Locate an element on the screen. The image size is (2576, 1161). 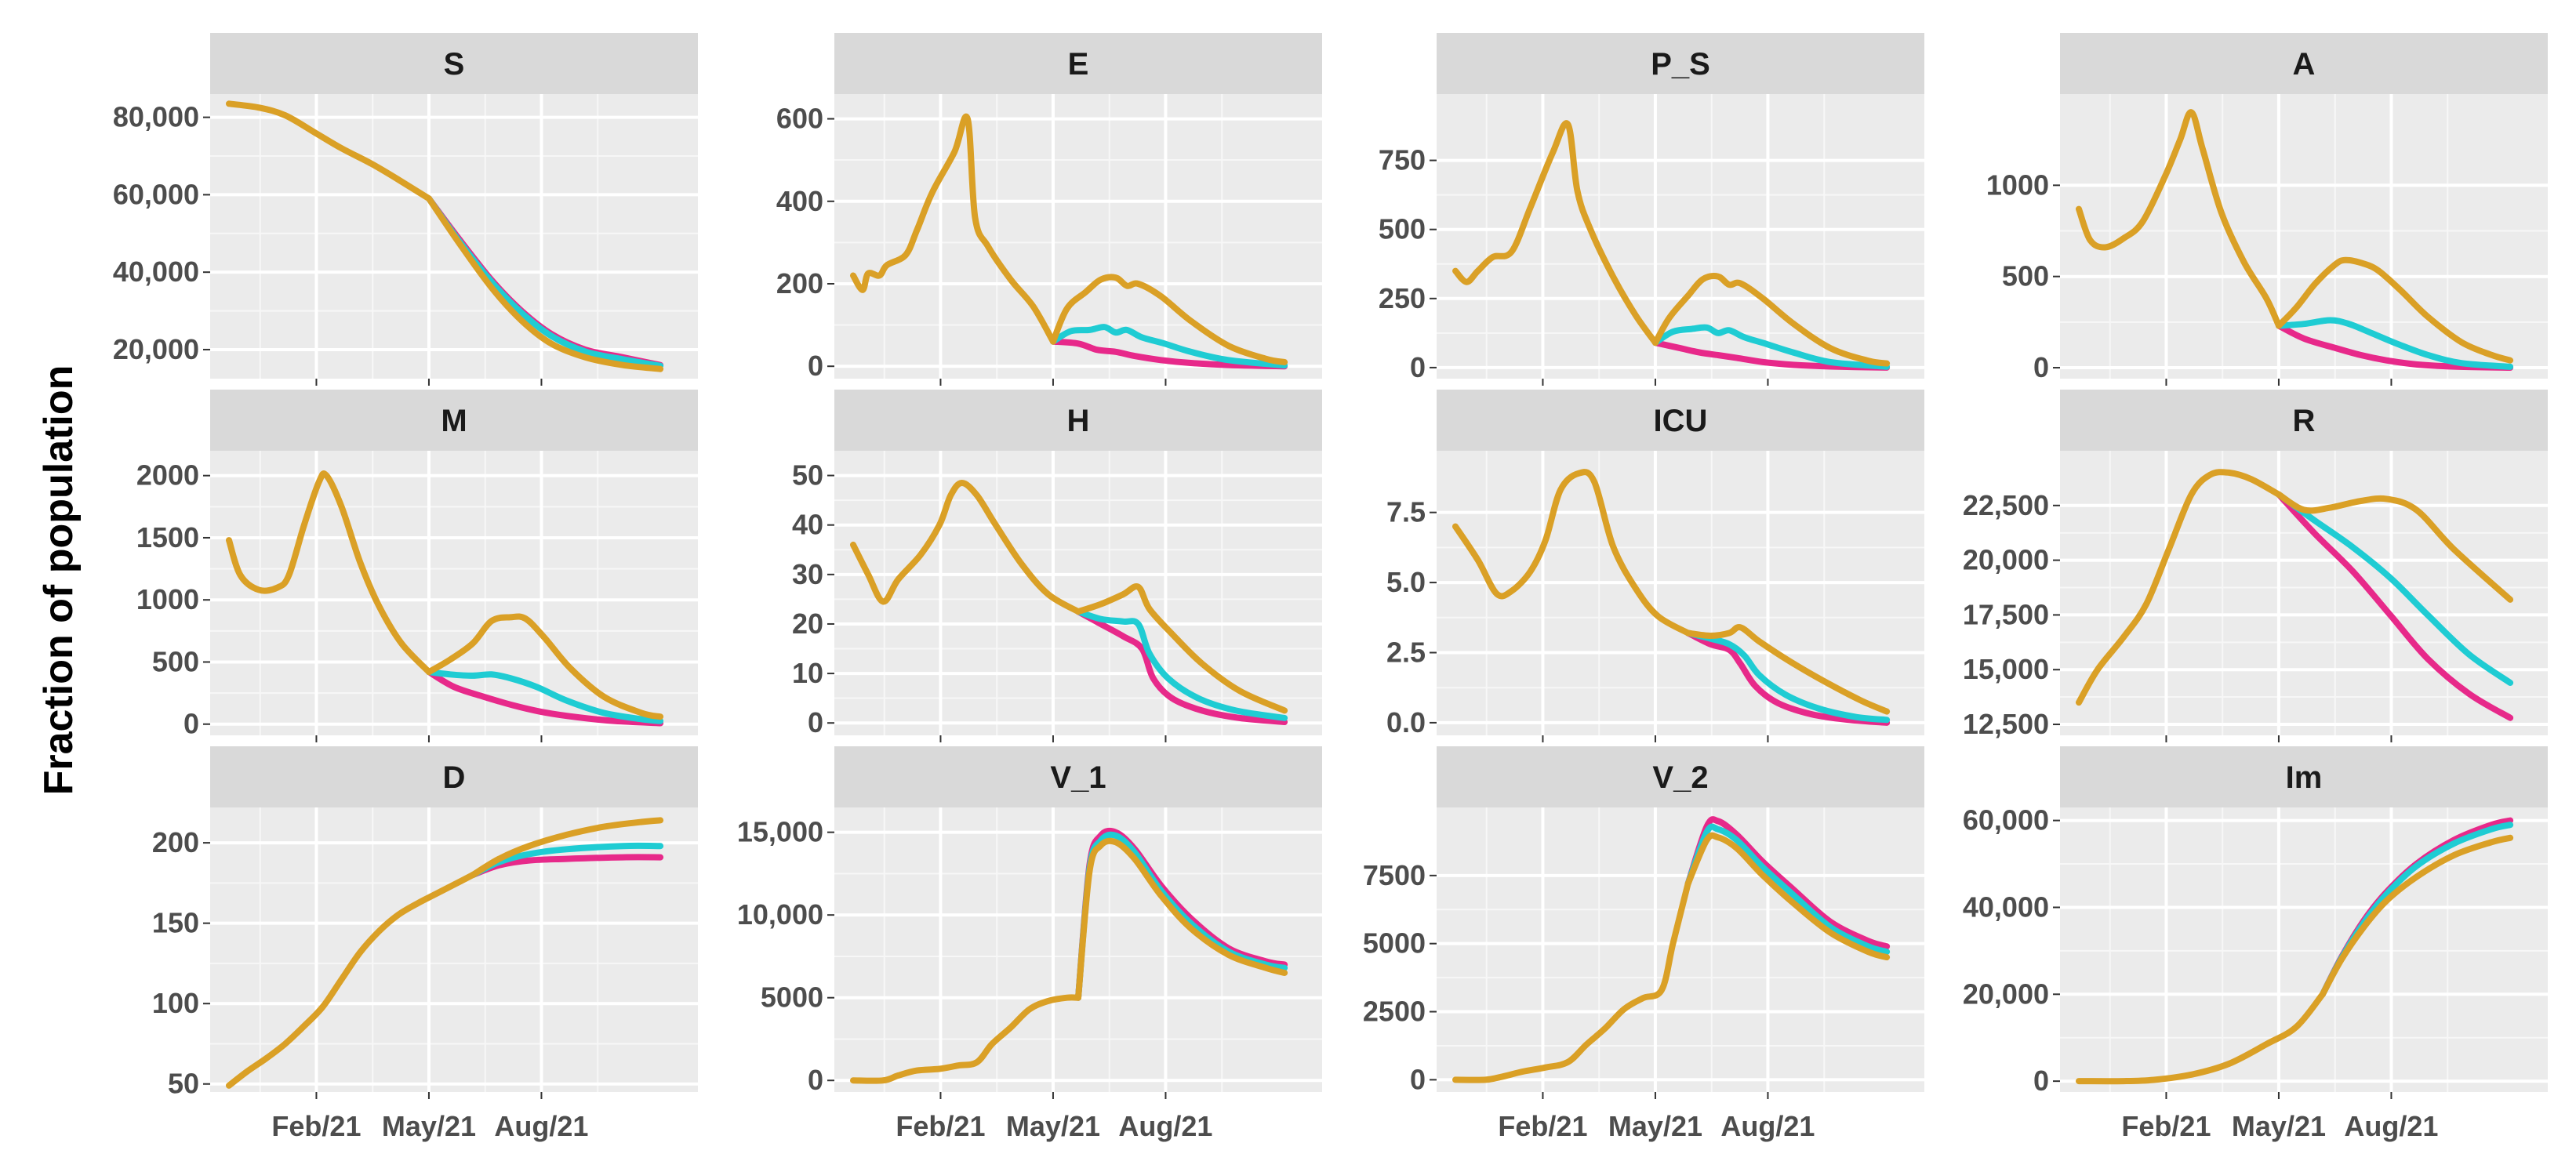
y-tick-label-s: 20,000 is located at coordinates (156, 349).